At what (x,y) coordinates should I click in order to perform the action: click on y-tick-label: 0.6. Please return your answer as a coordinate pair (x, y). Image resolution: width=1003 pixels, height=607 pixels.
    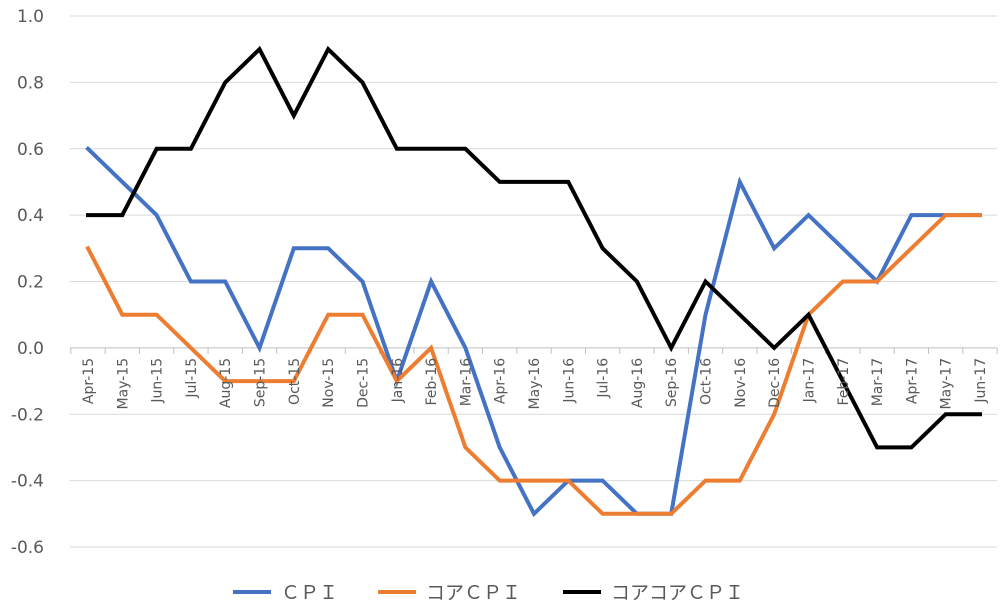
    Looking at the image, I should click on (30, 150).